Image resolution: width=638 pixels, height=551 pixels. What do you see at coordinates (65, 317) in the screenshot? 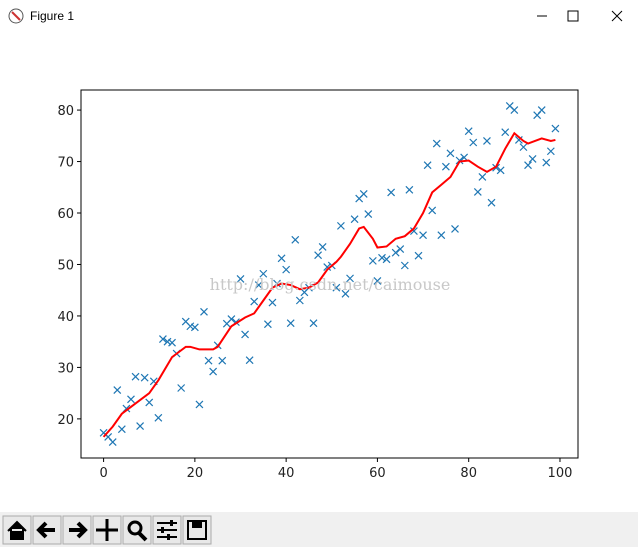
I see `y-tick-label: 40` at bounding box center [65, 317].